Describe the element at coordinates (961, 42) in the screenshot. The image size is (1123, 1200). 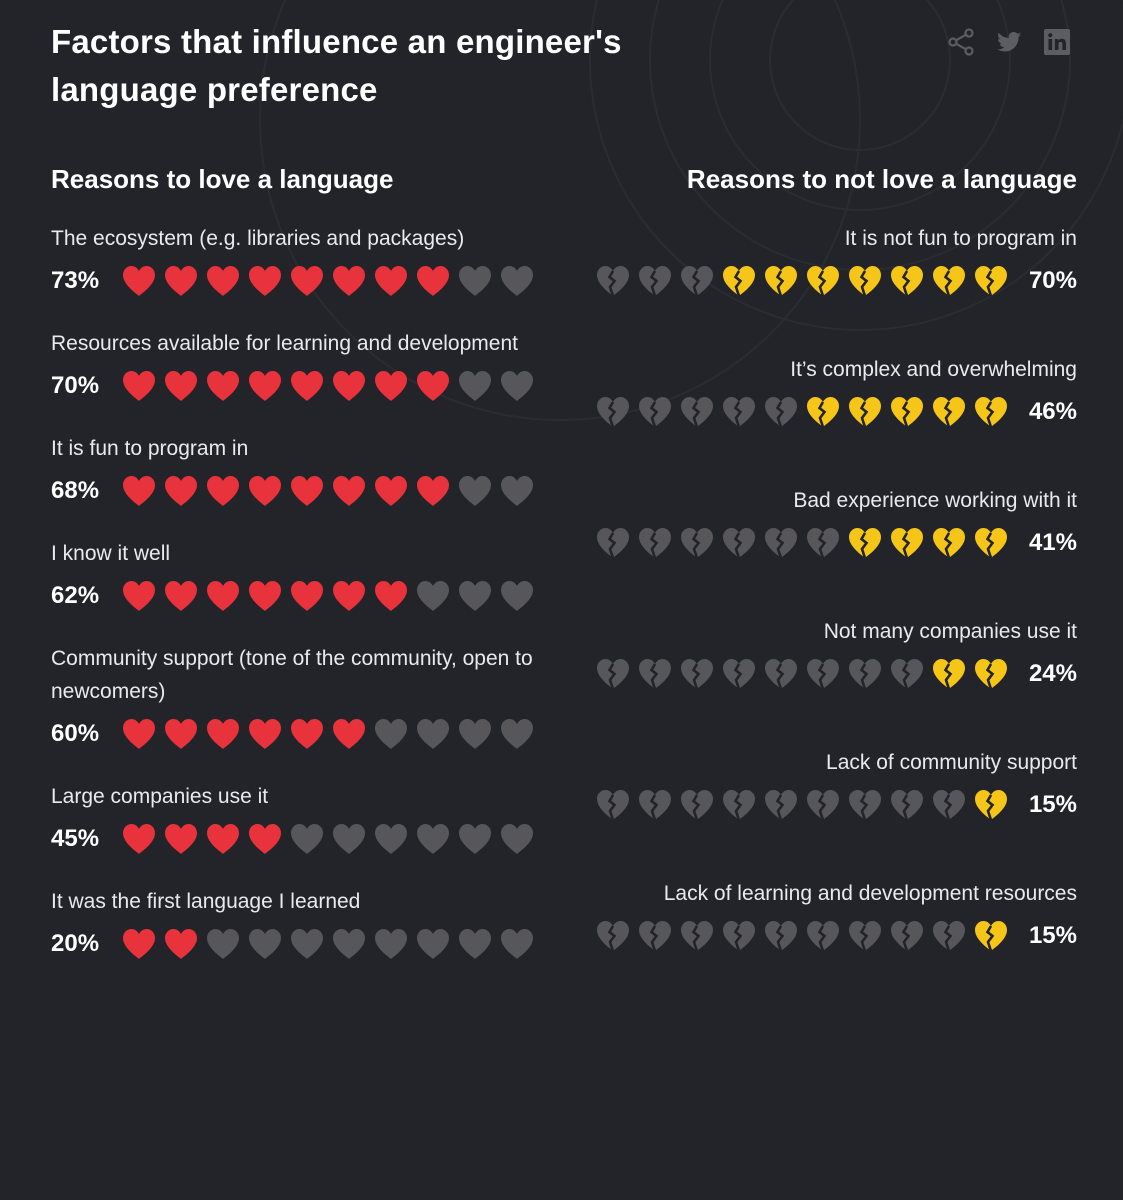
I see `share-icon` at that location.